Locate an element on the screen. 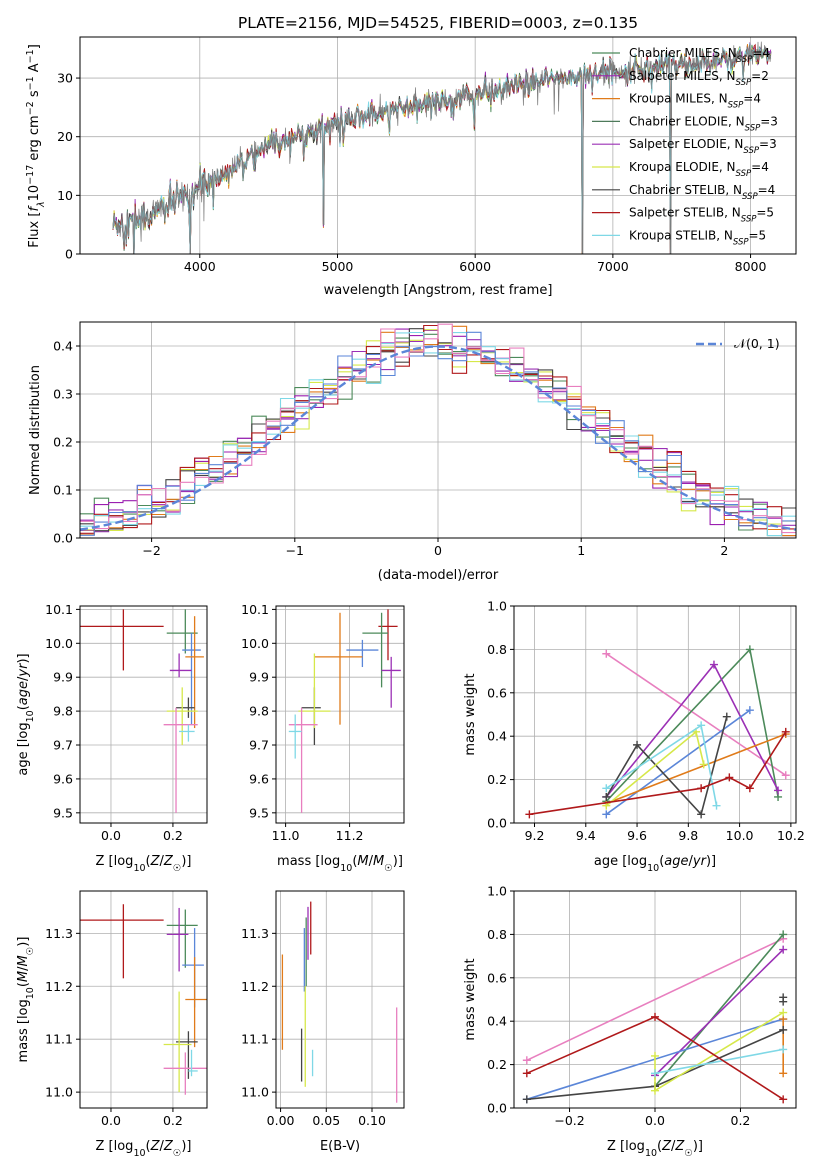 The width and height of the screenshot is (819, 1170). legend-label: Salpeter ELODIE, NSSP=3 is located at coordinates (703, 146).